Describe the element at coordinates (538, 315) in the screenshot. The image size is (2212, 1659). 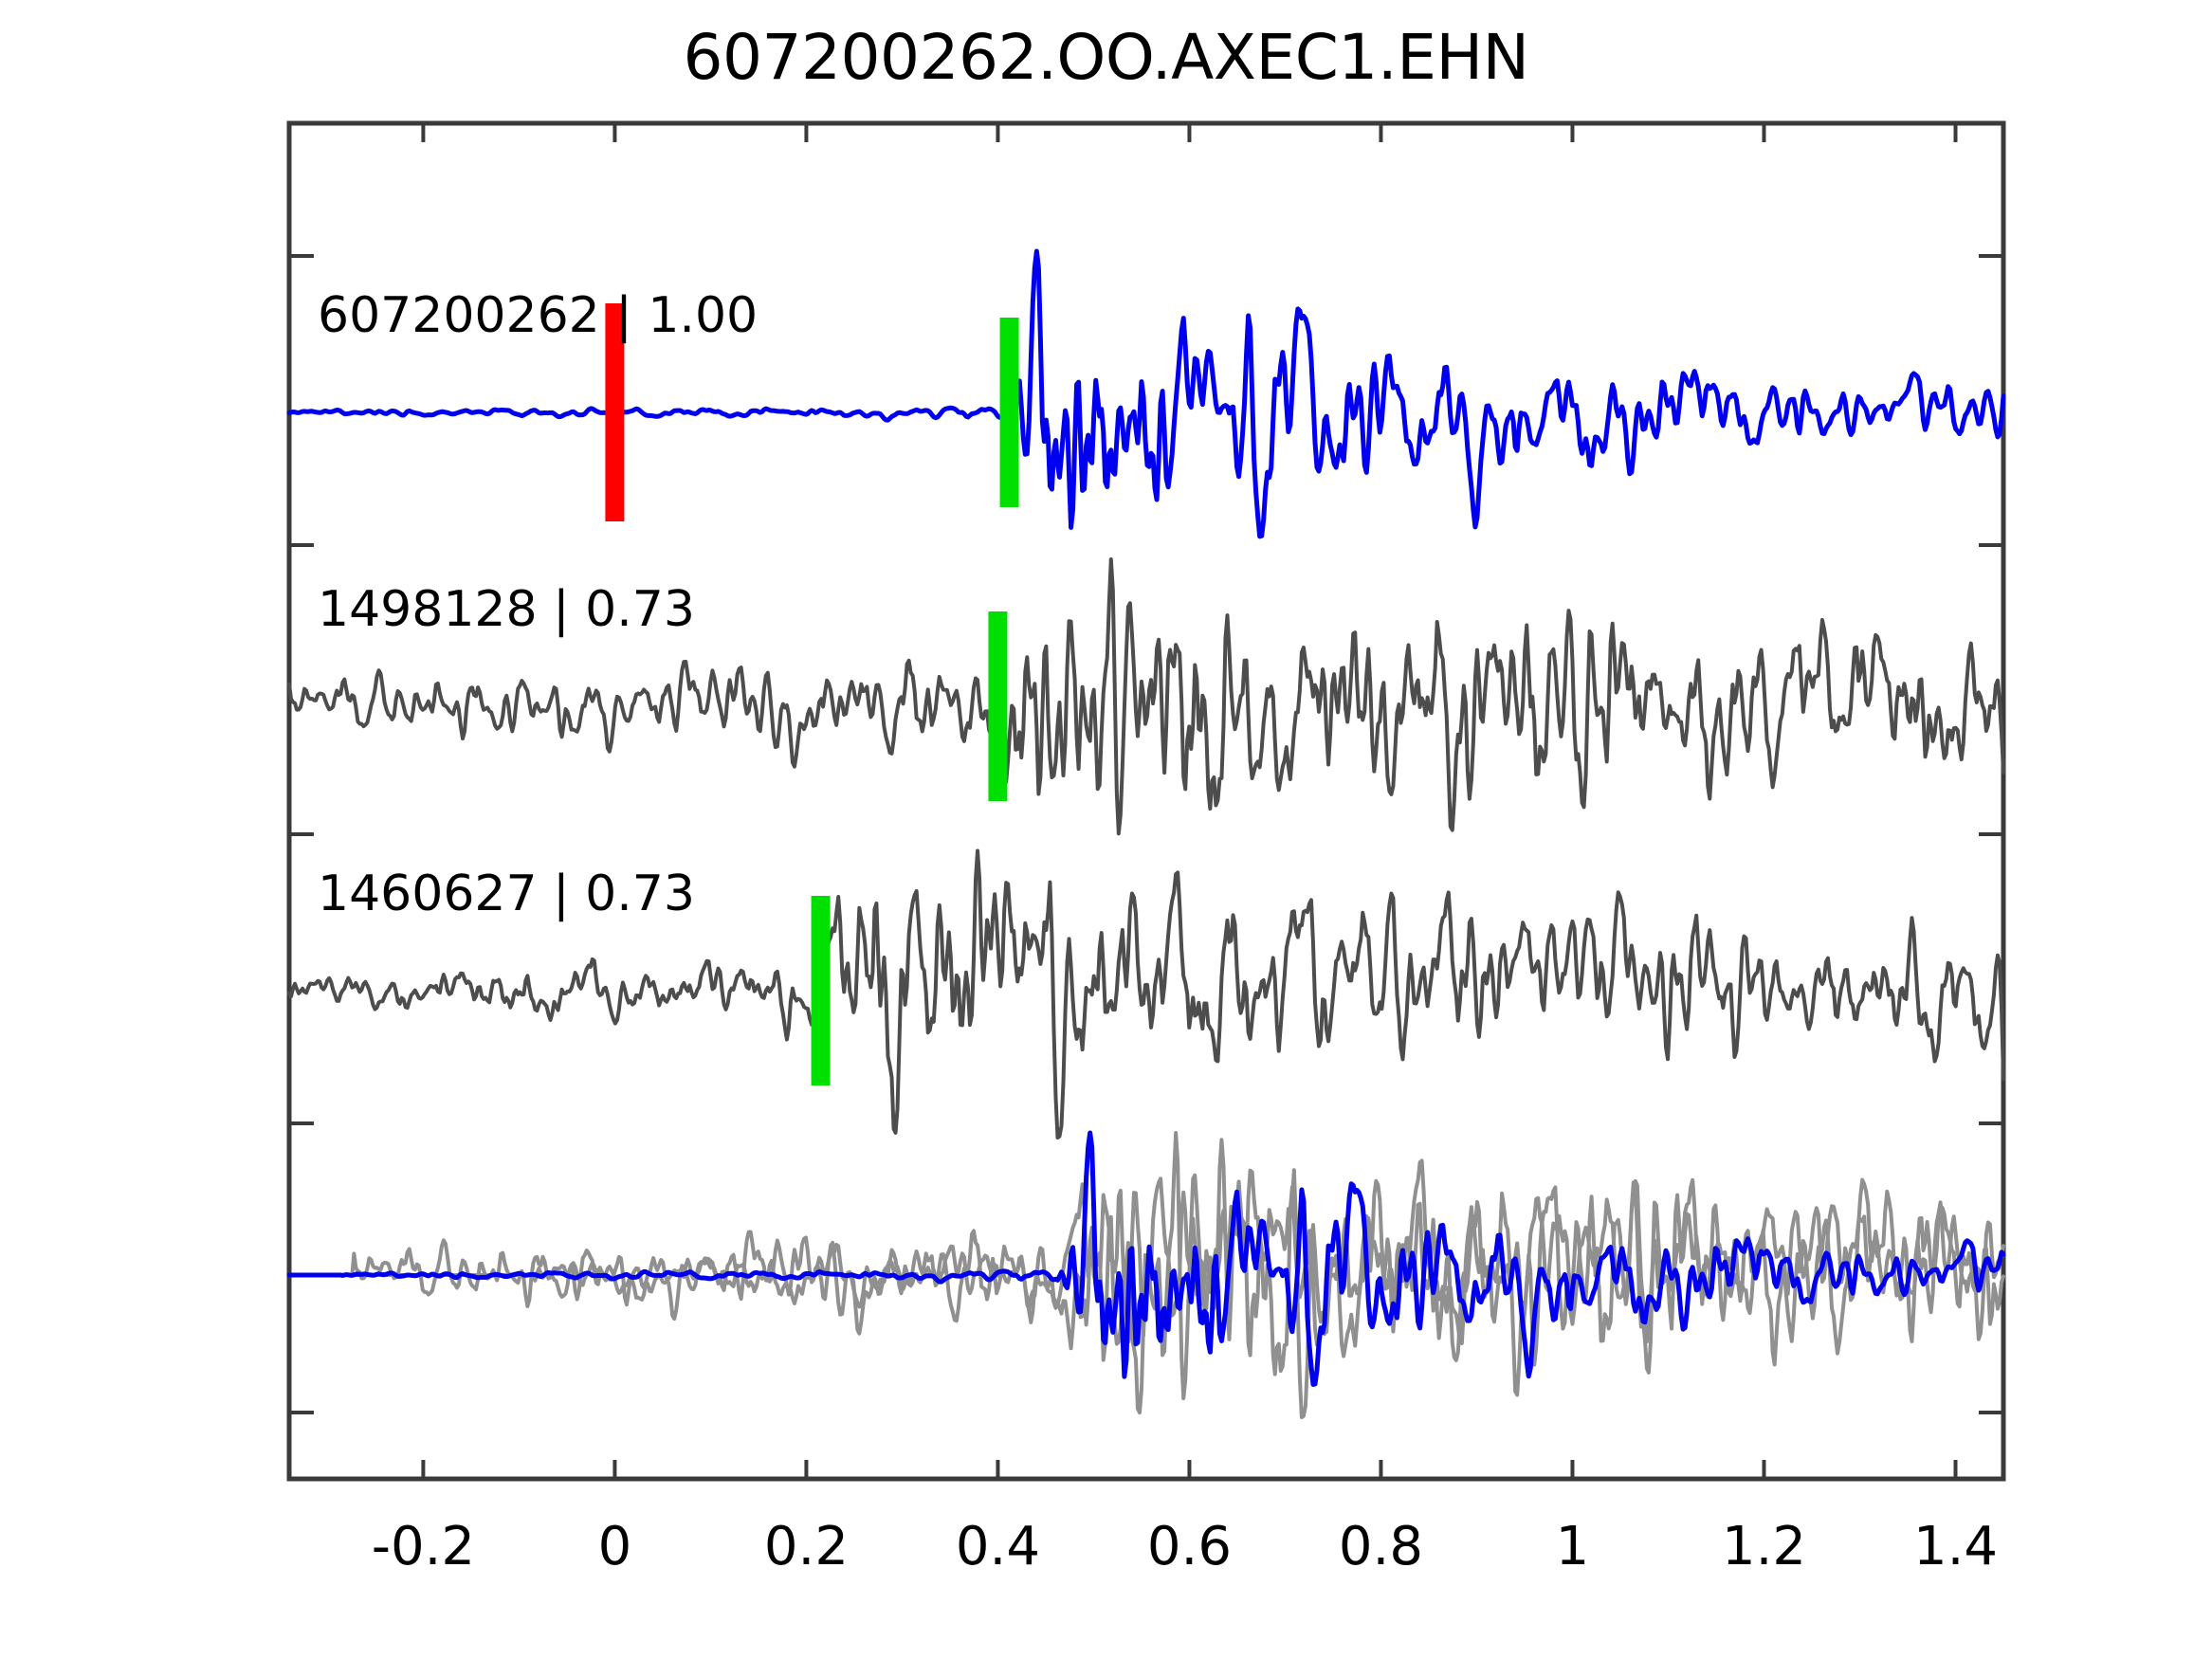
I see `trace-label-607200262: 607200262 | 1.00` at that location.